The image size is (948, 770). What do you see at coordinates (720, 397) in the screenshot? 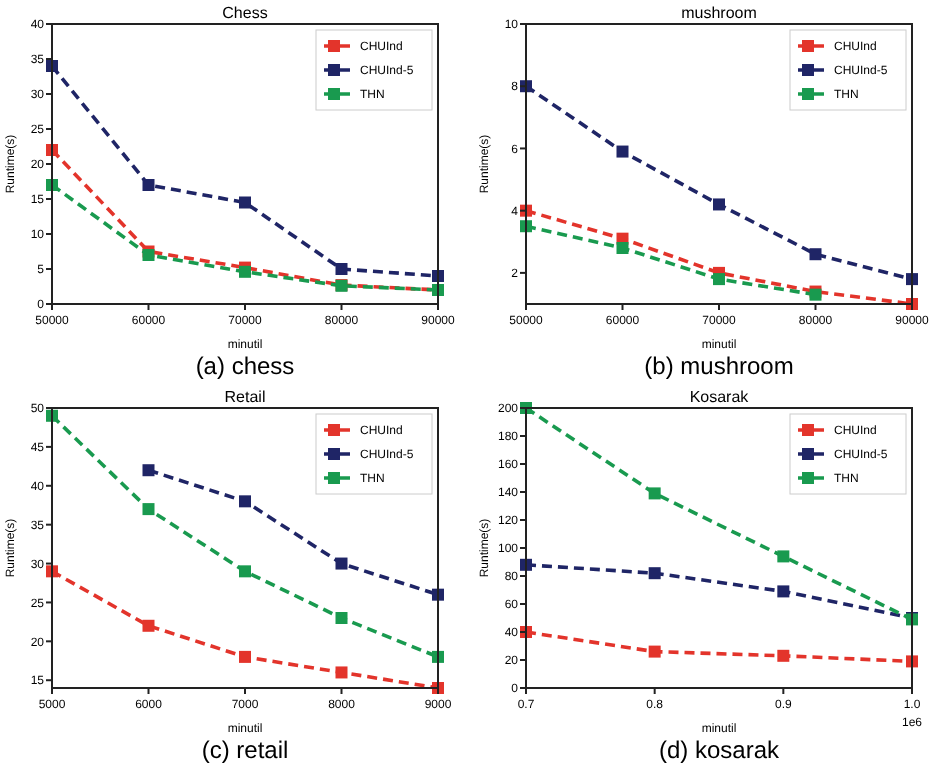
I see `chart-title: Kosarak` at bounding box center [720, 397].